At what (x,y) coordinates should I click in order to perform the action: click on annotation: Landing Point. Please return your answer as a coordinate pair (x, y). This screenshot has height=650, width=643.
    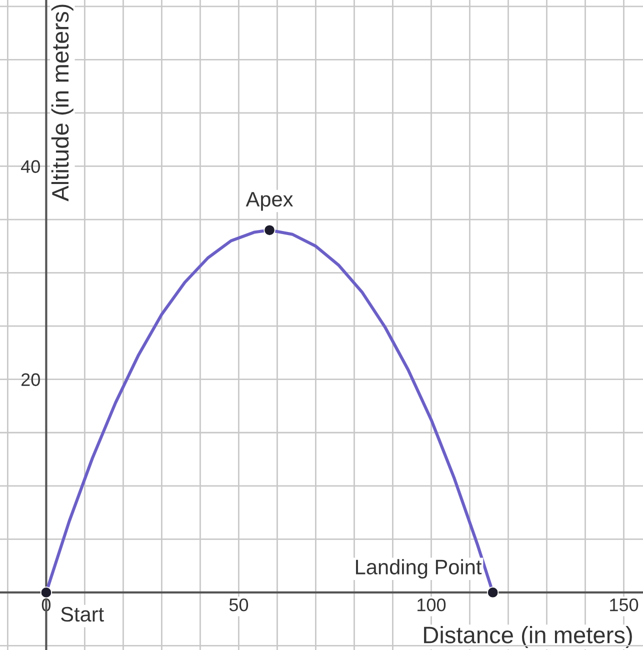
    Looking at the image, I should click on (419, 569).